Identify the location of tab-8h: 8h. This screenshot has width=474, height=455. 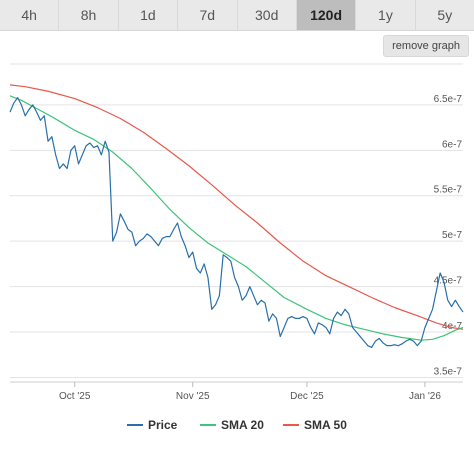
(89, 15).